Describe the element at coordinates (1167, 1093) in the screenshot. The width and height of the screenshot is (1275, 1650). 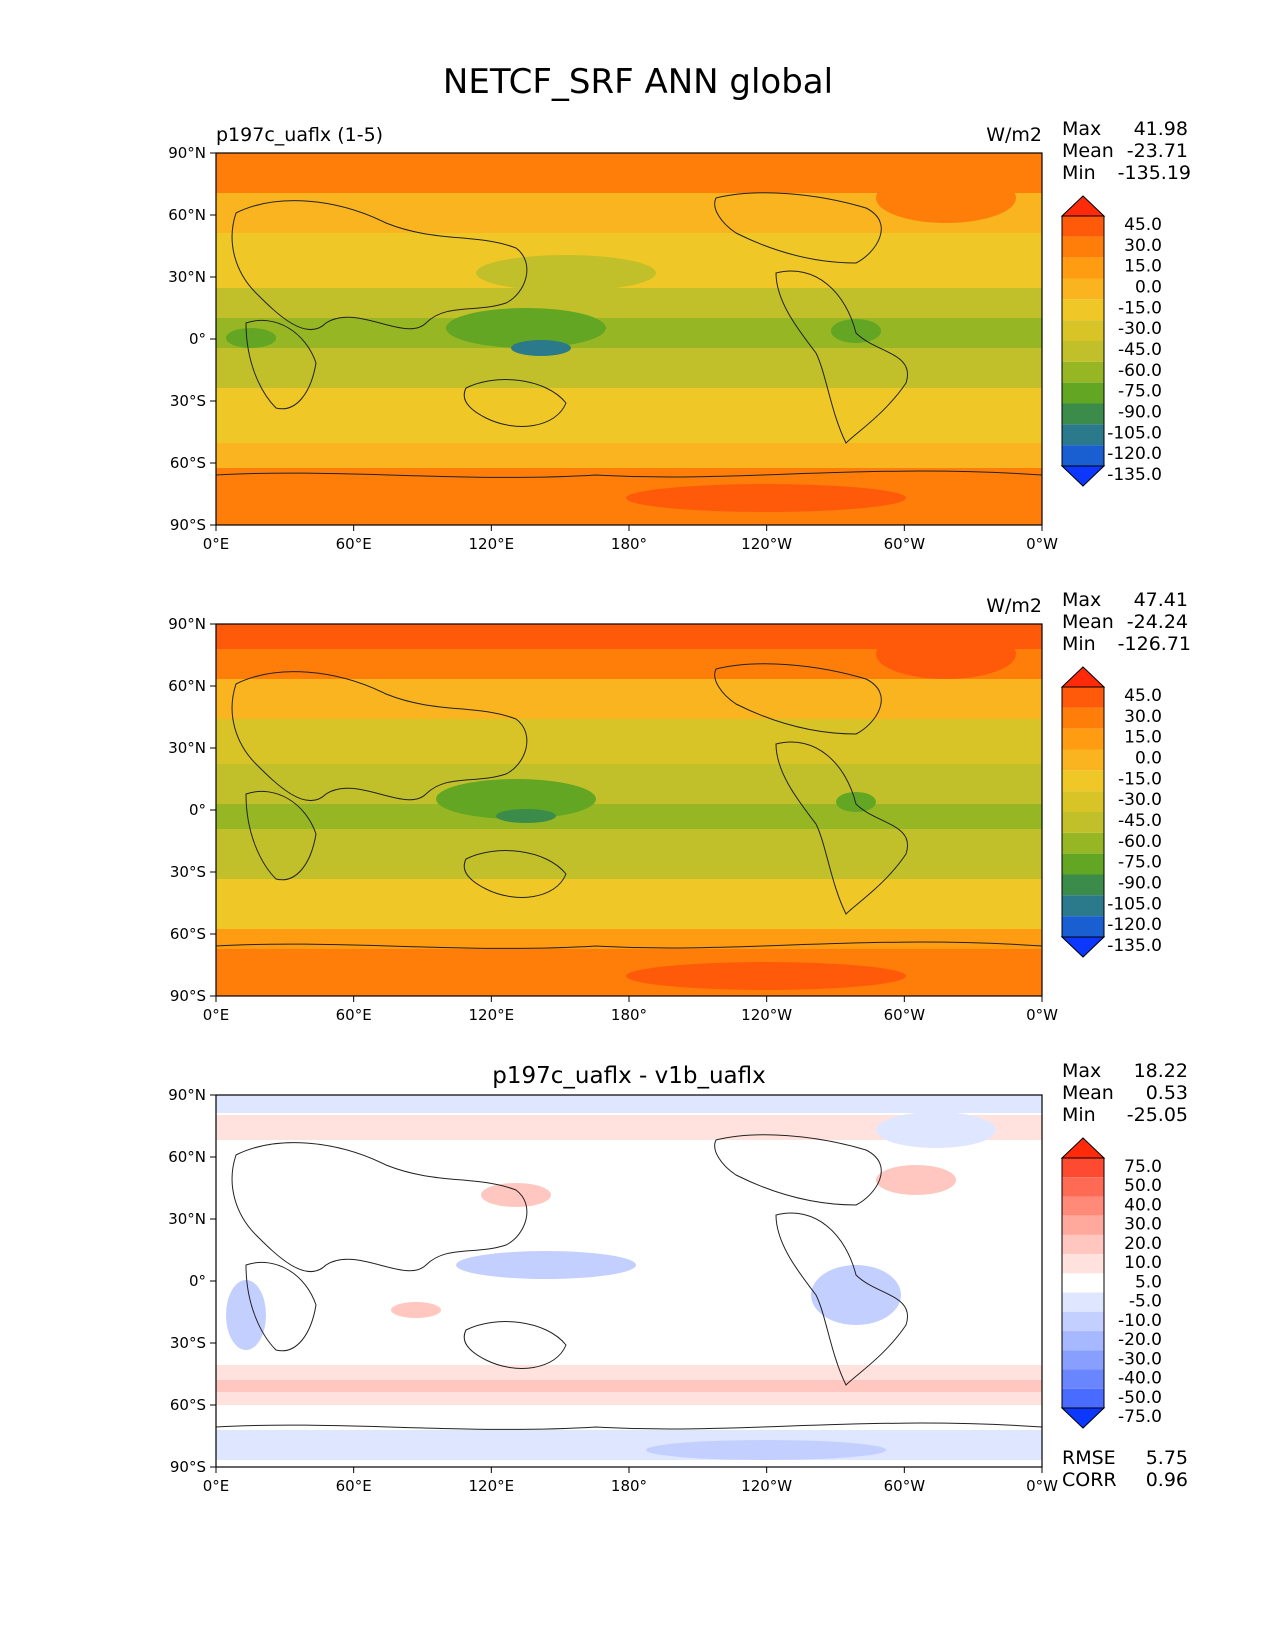
I see `stat-mean-value: 0.53` at that location.